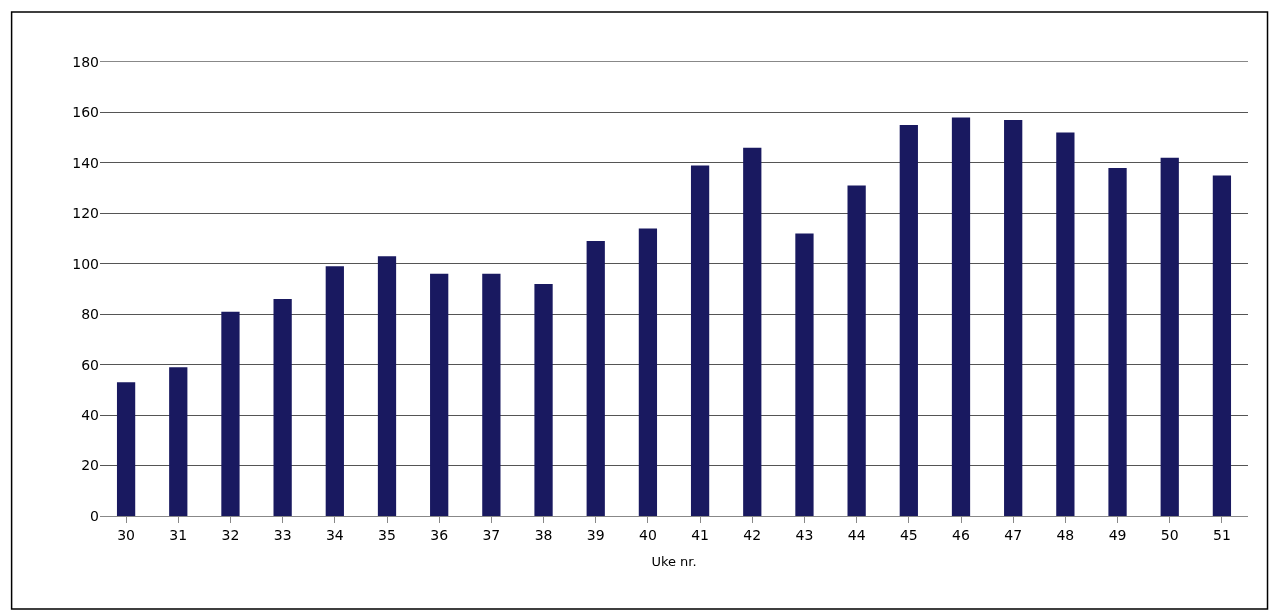  I want to click on x-tick-label: 44, so click(856, 534).